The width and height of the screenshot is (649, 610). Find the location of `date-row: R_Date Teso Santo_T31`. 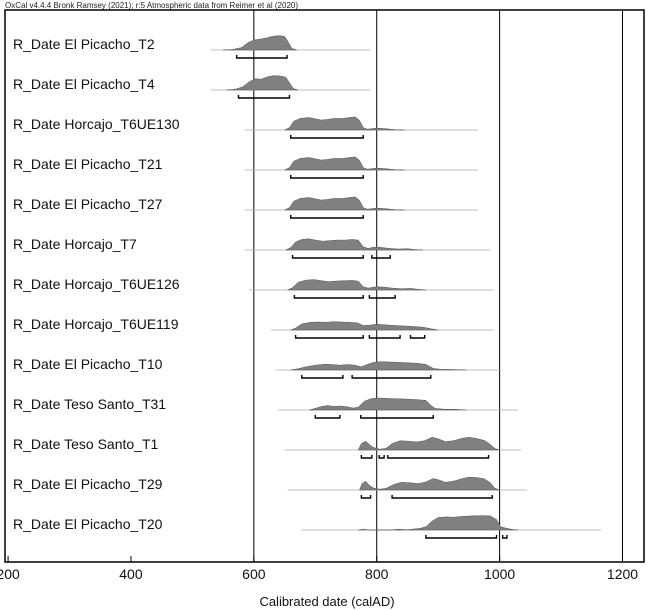

date-row: R_Date Teso Santo_T31 is located at coordinates (266, 407).